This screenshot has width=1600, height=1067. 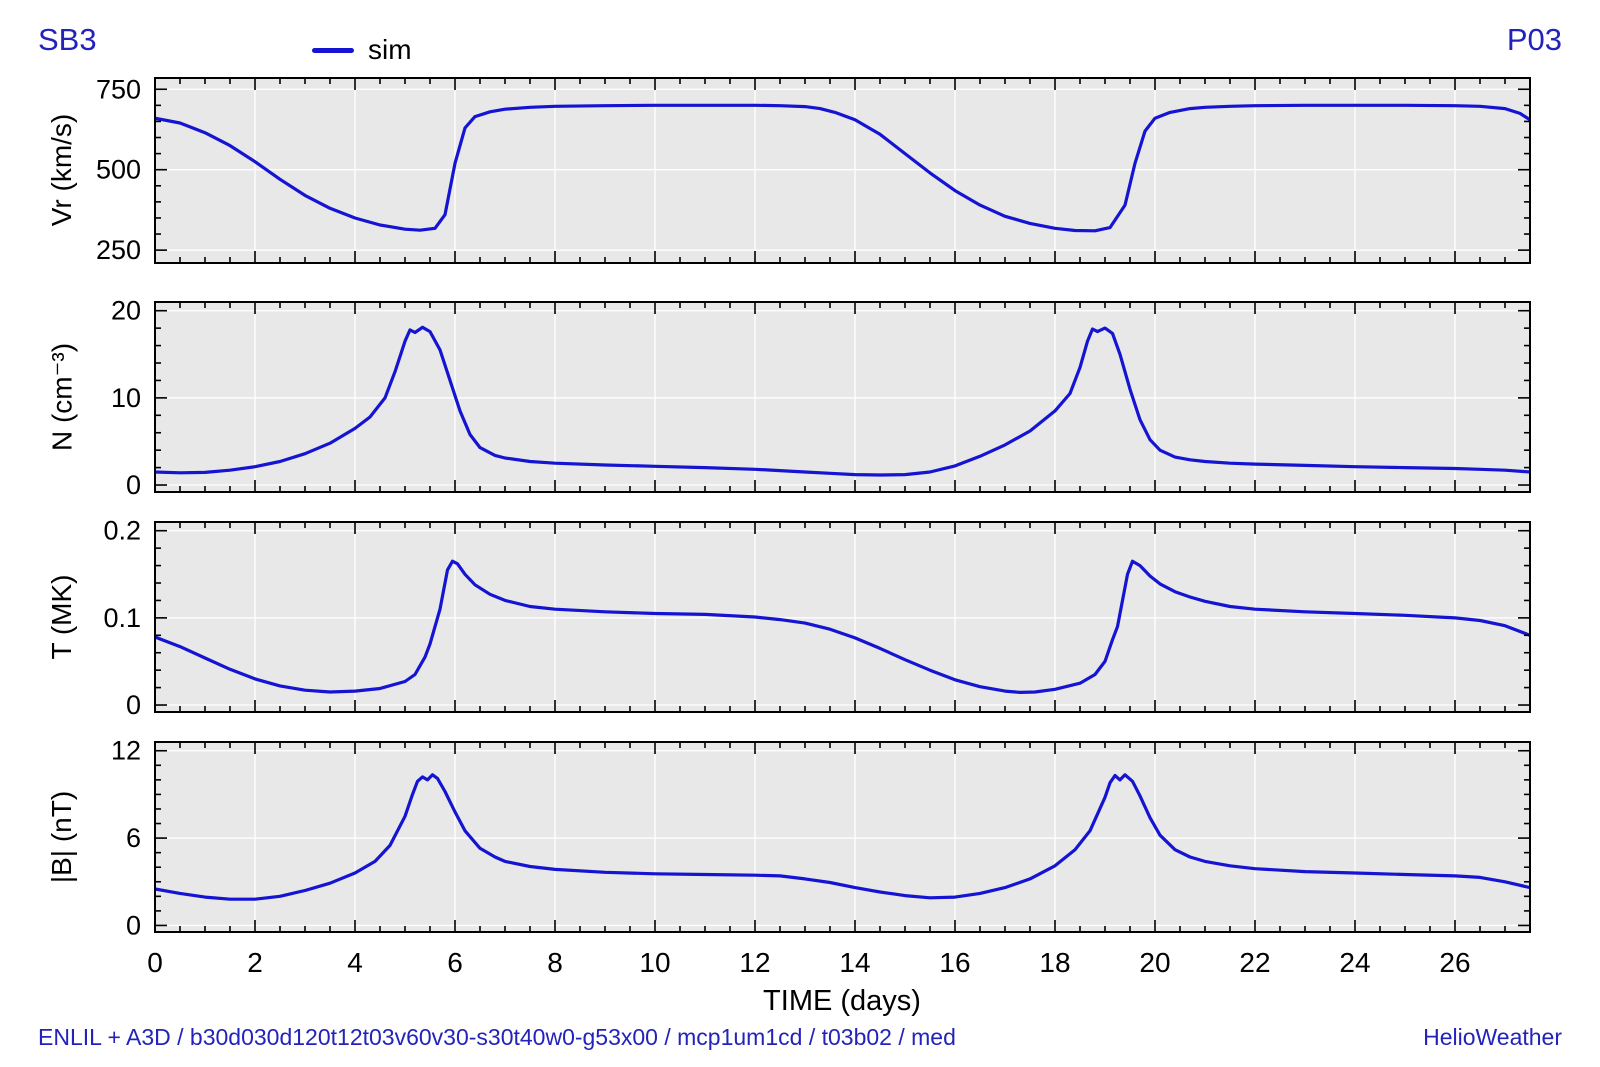 What do you see at coordinates (842, 1001) in the screenshot?
I see `x-axis-title: TIME (days)` at bounding box center [842, 1001].